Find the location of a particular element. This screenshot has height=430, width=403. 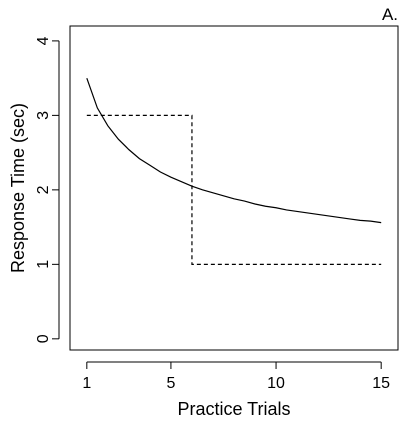

x-axis: 1 5 10 15 is located at coordinates (236, 376).